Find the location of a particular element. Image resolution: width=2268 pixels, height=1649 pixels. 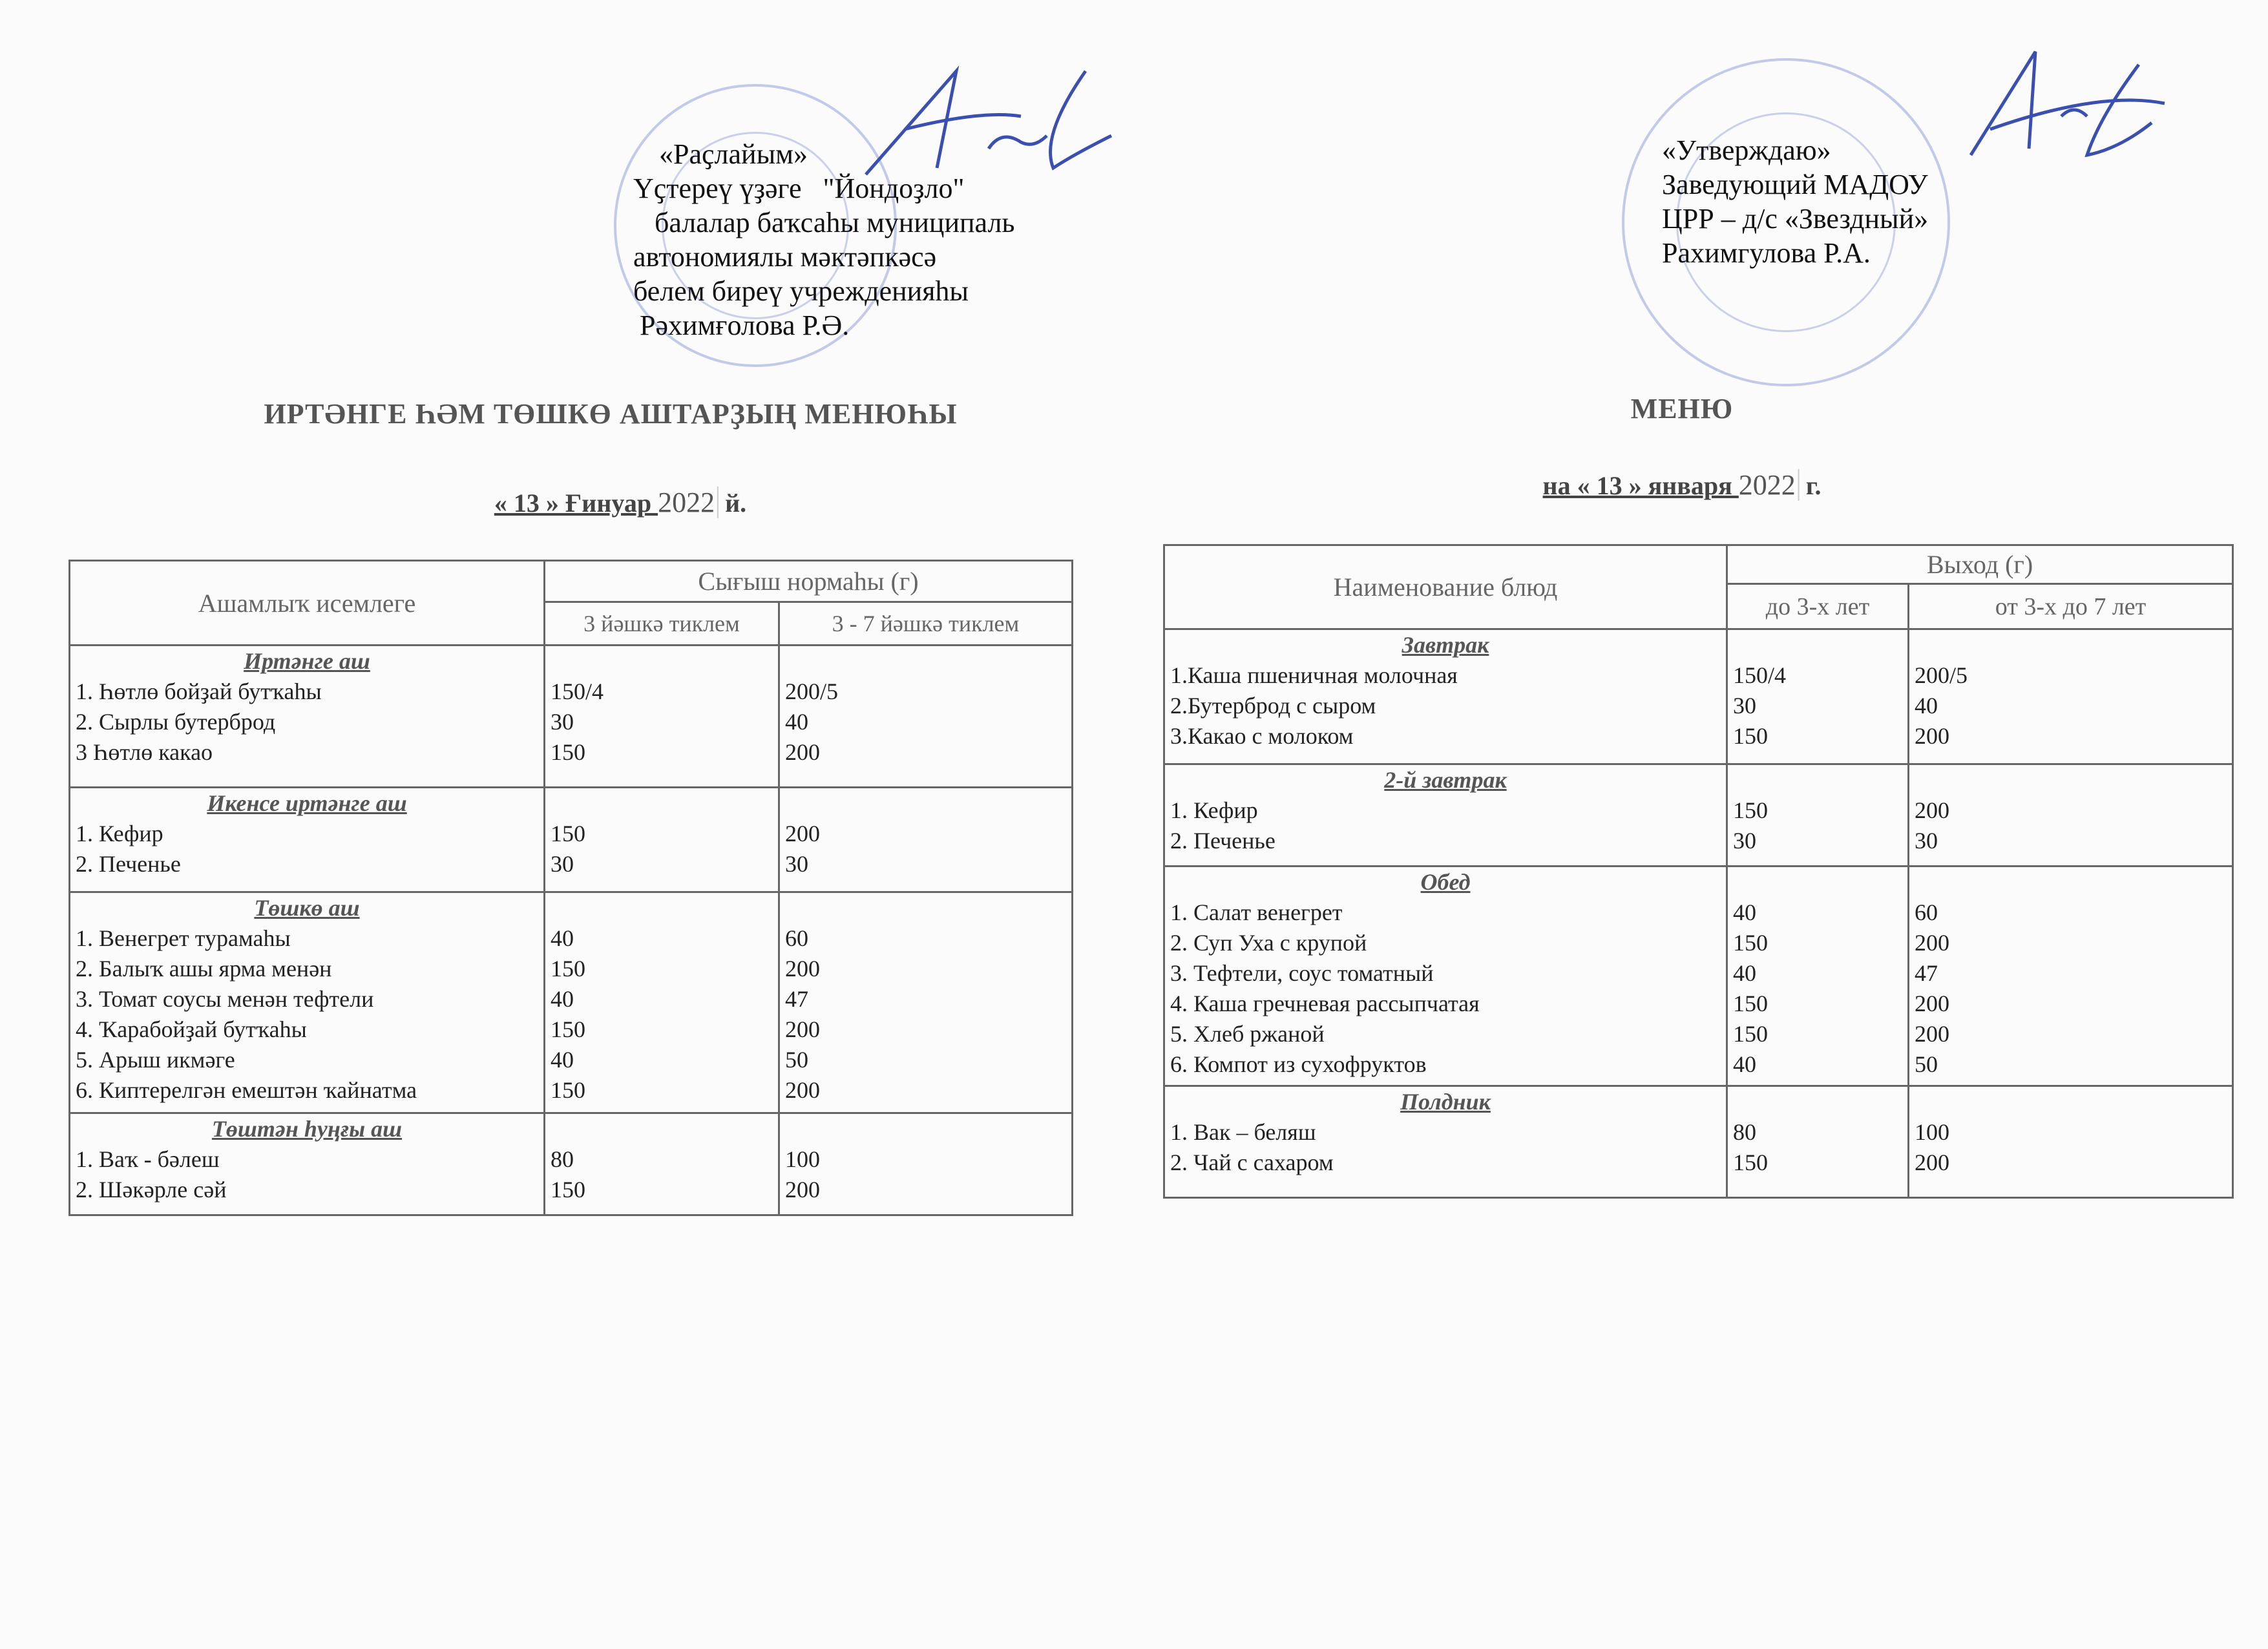

dish-item: 2. Печенье is located at coordinates (1223, 841).